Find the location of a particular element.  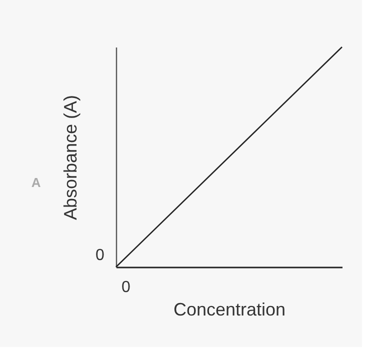

annotation: 0 is located at coordinates (100, 255).